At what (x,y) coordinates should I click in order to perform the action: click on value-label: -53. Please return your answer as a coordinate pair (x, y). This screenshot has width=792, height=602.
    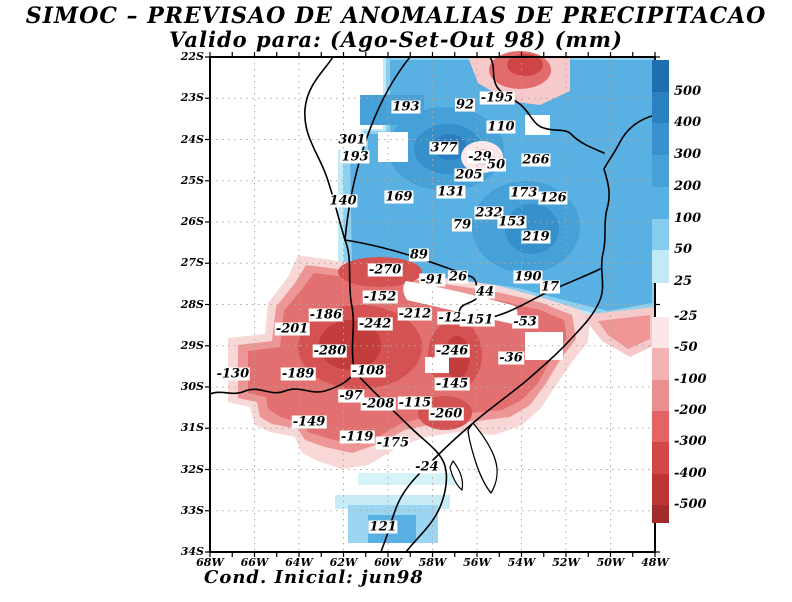
    Looking at the image, I should click on (525, 322).